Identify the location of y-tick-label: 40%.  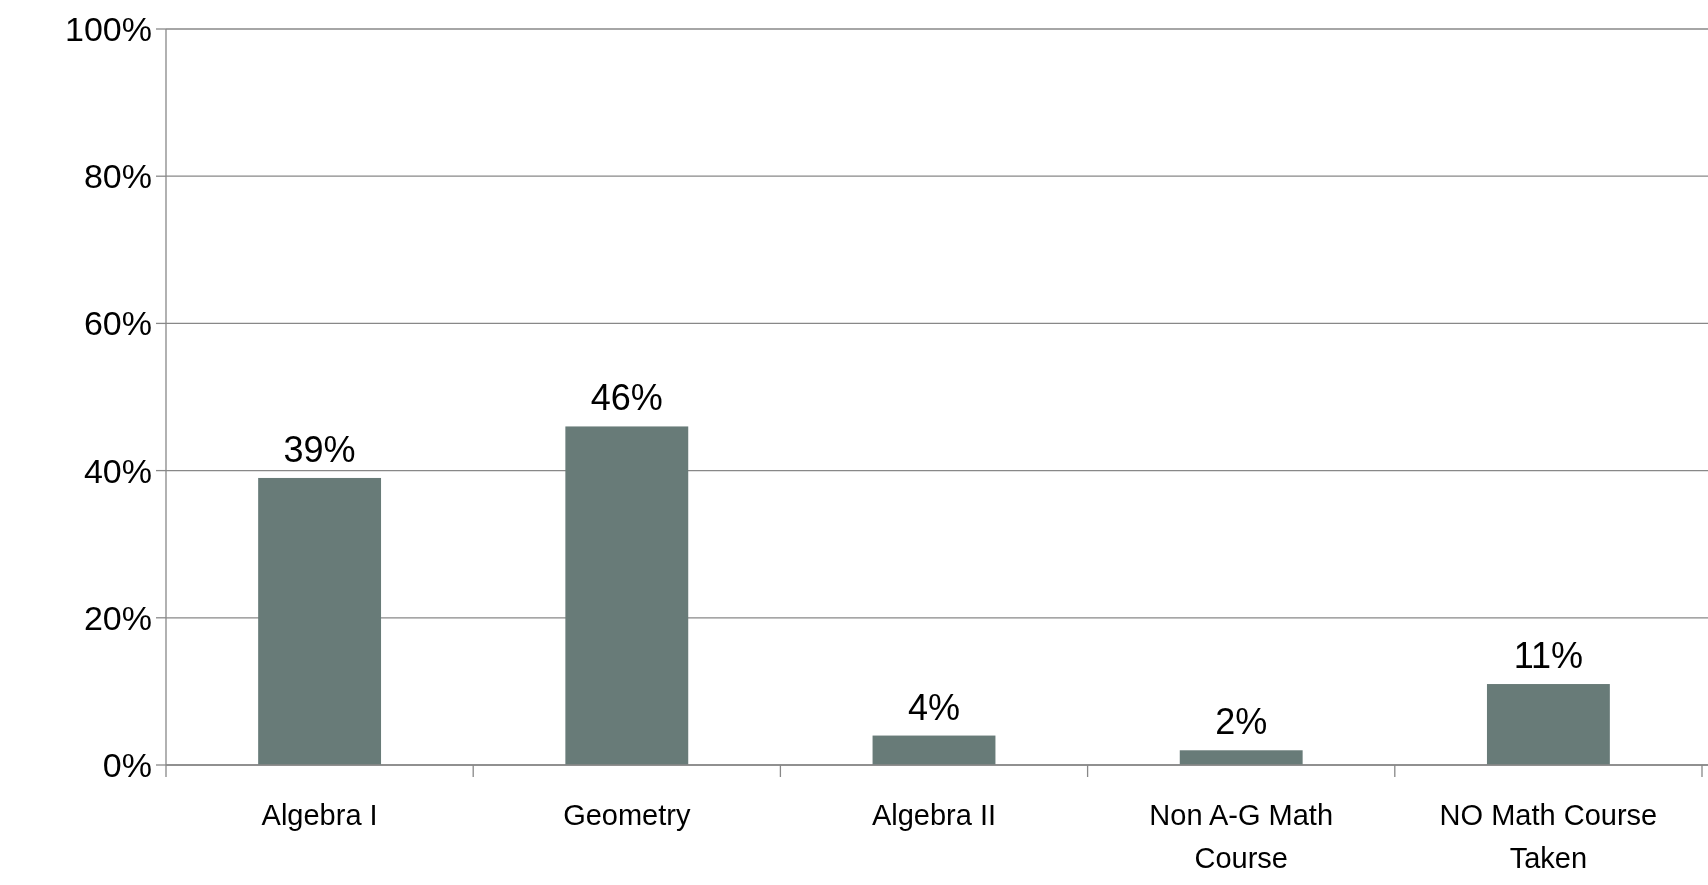
(117, 470).